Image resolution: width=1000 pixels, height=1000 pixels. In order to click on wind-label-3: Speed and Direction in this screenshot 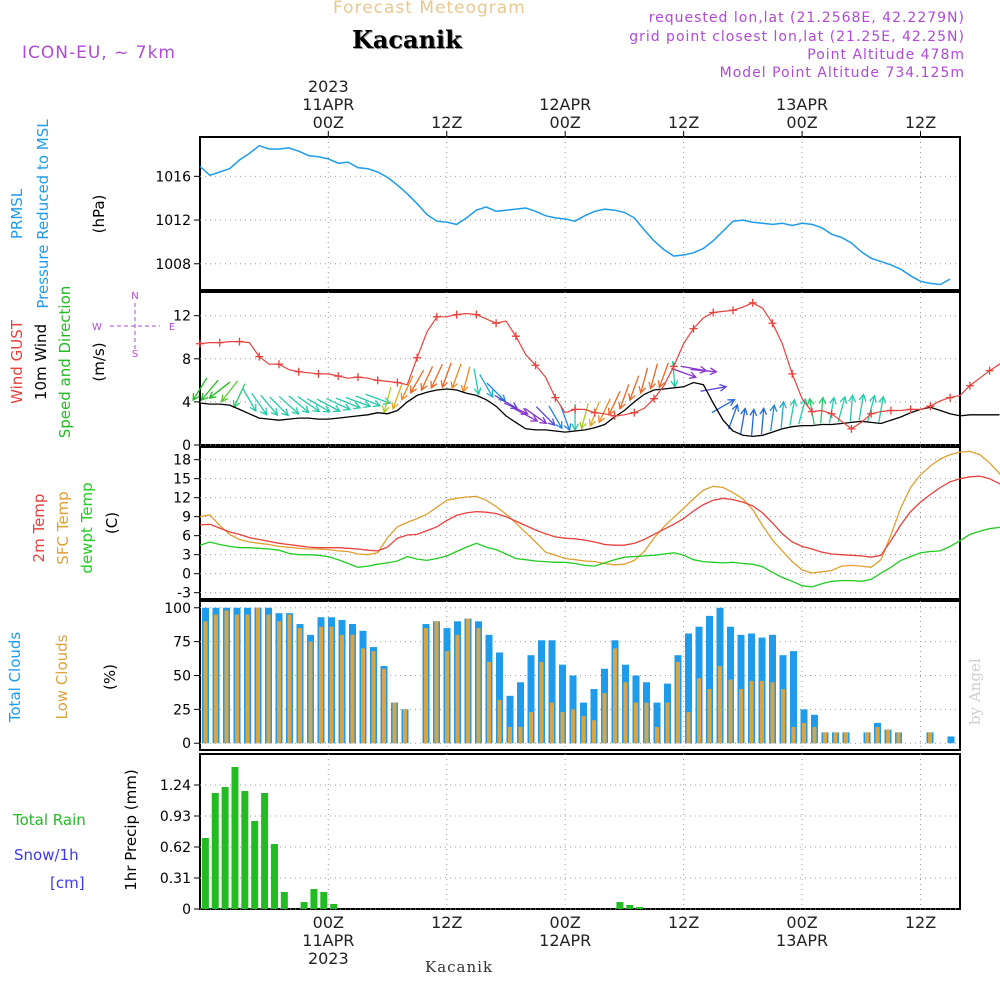, I will do `click(65, 362)`.